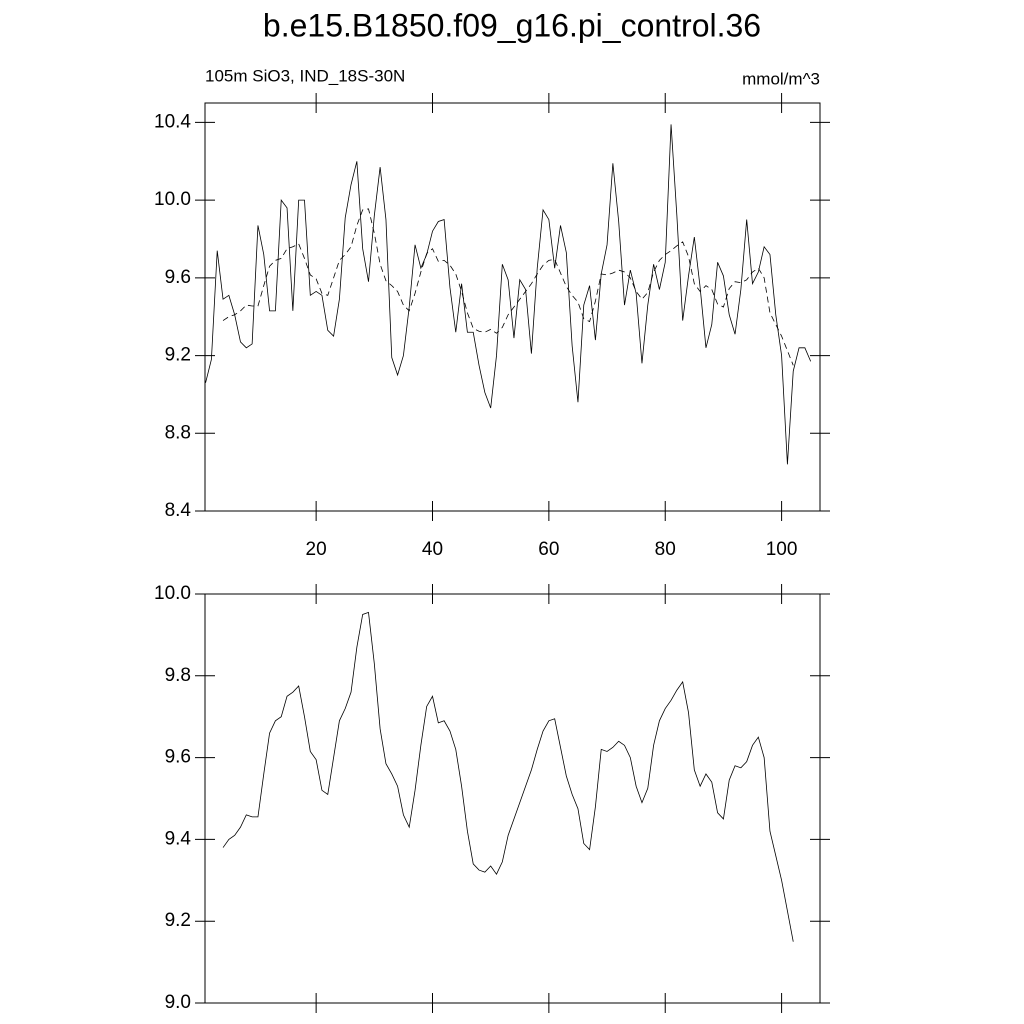 The width and height of the screenshot is (1024, 1024). I want to click on data-line, so click(508, 287).